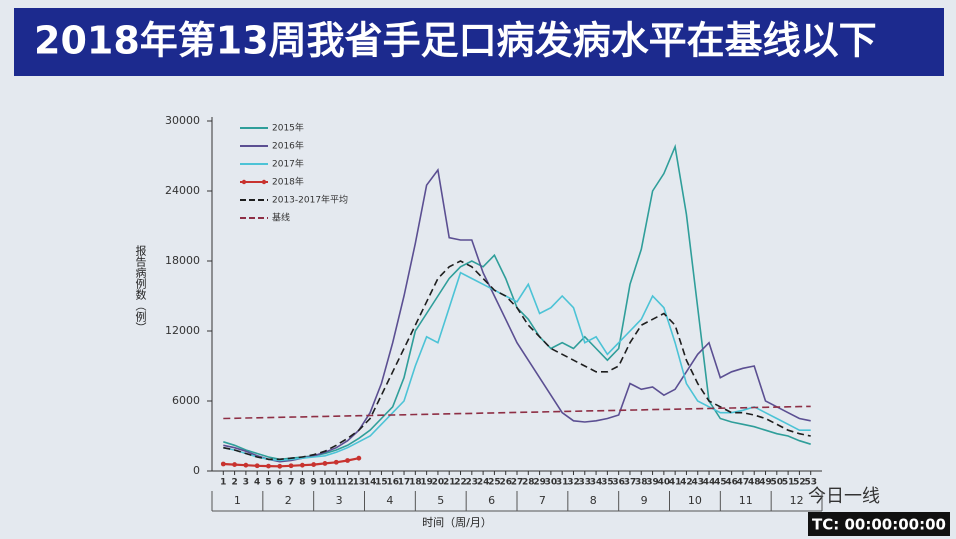 Image resolution: width=956 pixels, height=539 pixels. I want to click on timecode-box, so click(879, 524).